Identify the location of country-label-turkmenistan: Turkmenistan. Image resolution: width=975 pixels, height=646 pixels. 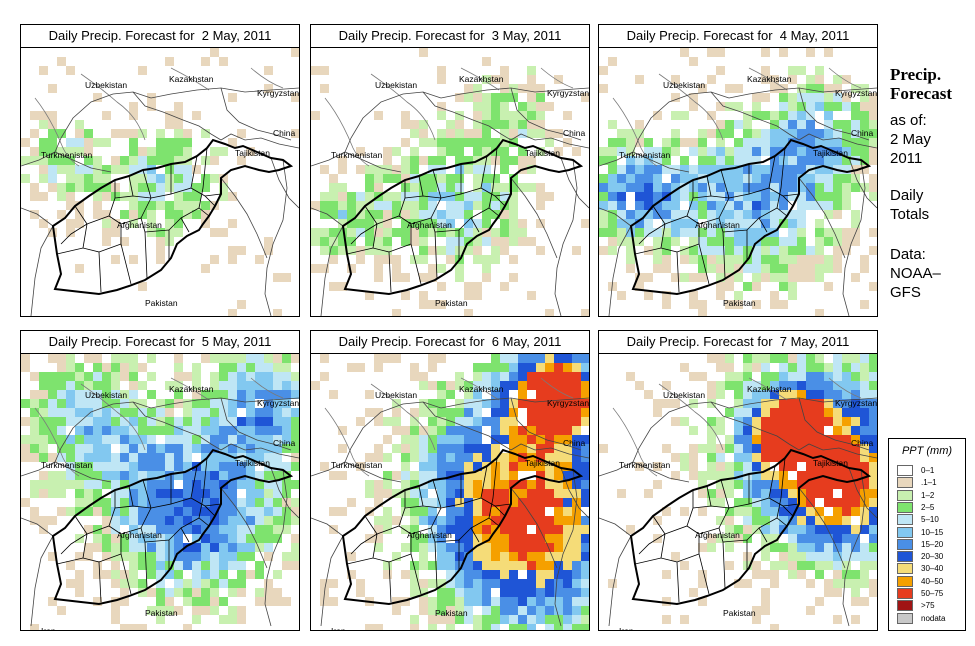
(356, 155).